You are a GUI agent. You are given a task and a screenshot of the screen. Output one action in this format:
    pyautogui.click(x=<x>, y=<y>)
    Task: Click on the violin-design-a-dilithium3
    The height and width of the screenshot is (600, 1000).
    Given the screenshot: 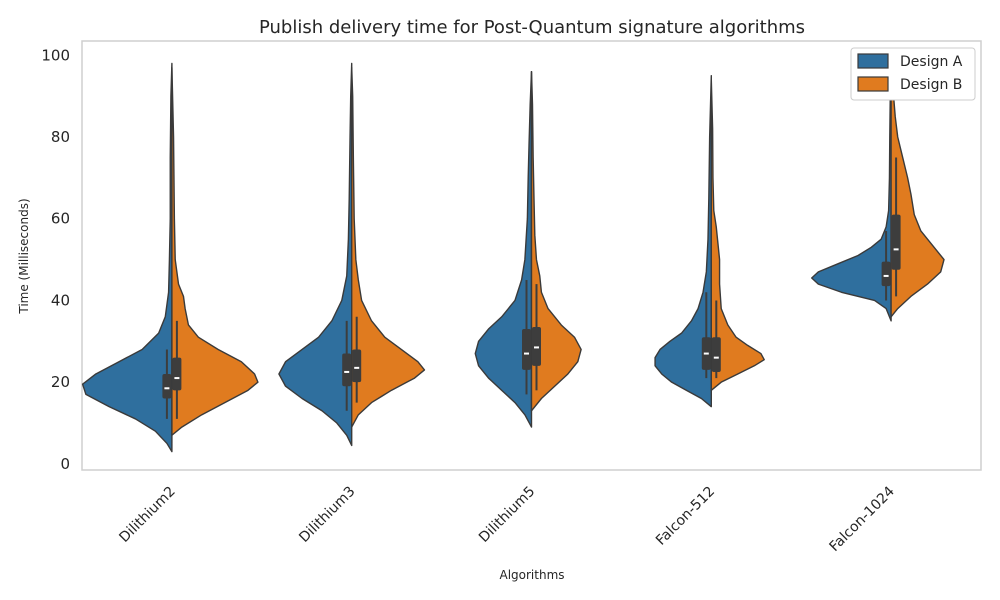 What is the action you would take?
    pyautogui.click(x=315, y=254)
    